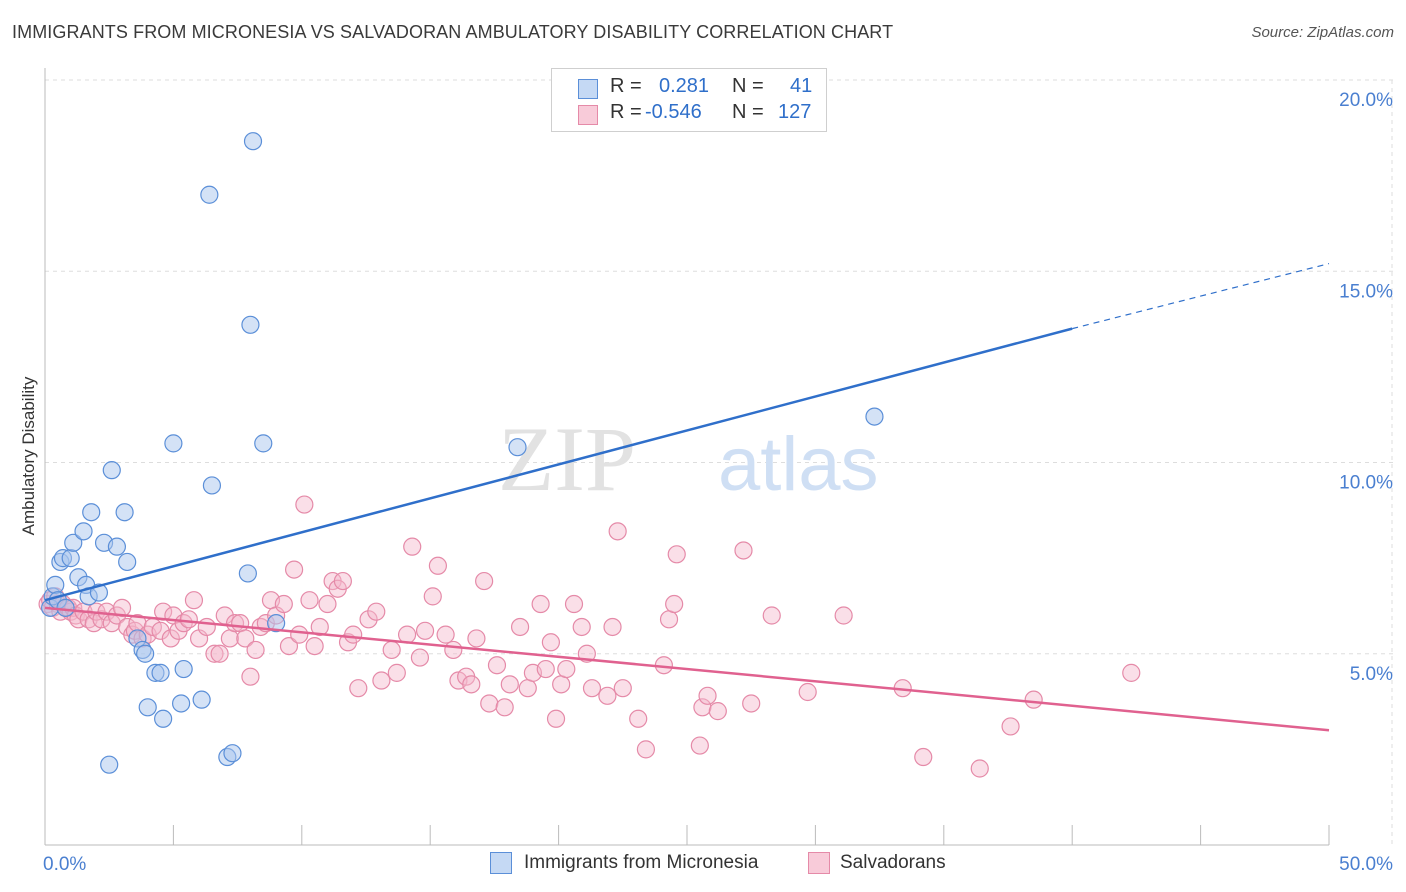 The image size is (1406, 892). What do you see at coordinates (501, 863) in the screenshot?
I see `blue-legend-swatch` at bounding box center [501, 863].